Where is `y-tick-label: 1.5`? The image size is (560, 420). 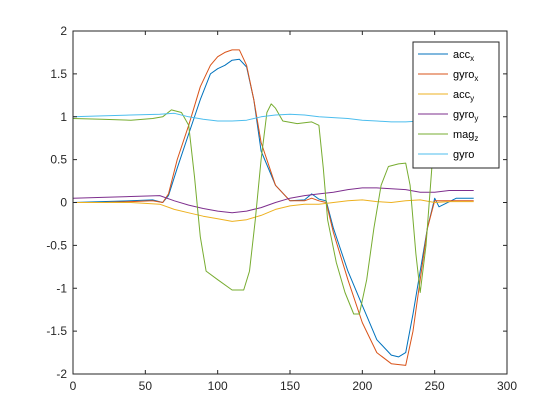 y-tick-label: 1.5 is located at coordinates (58, 74).